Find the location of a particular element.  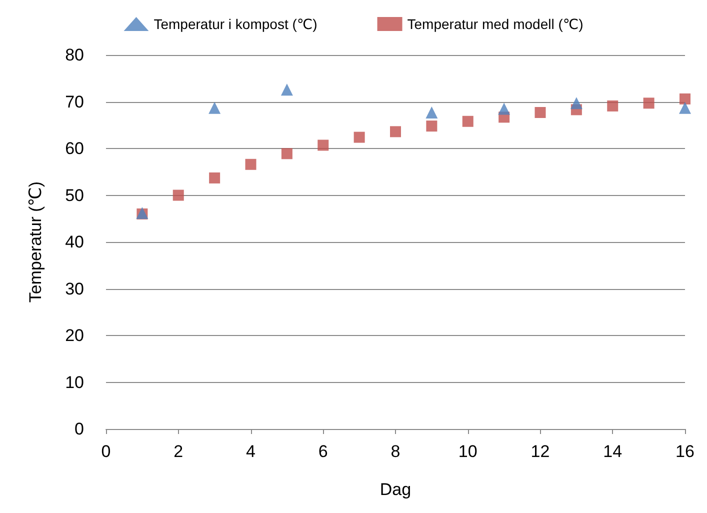

x-tick-label: 10 is located at coordinates (468, 451).